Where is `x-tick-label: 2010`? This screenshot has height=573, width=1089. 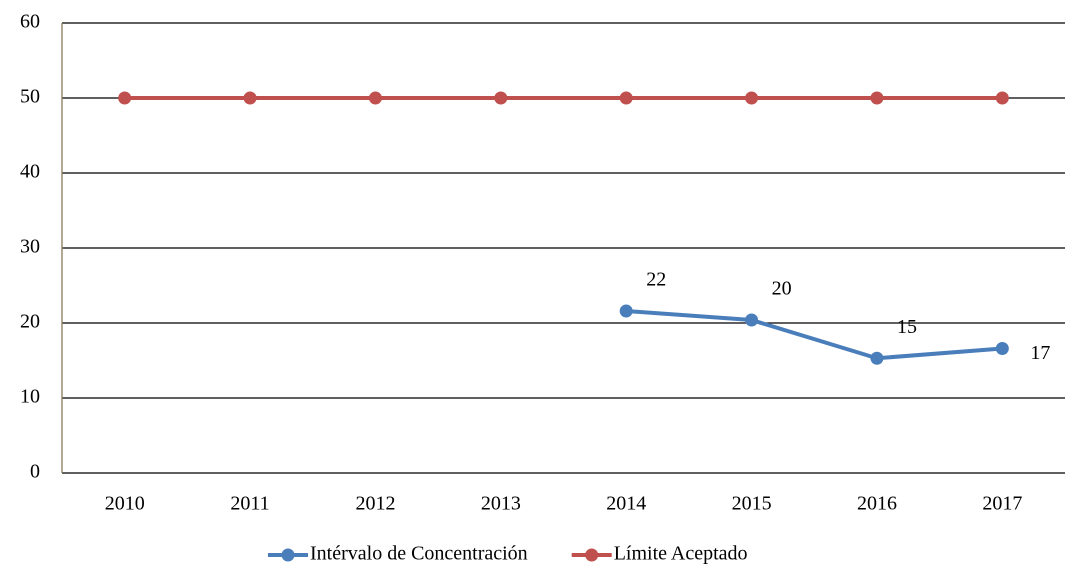
x-tick-label: 2010 is located at coordinates (125, 504).